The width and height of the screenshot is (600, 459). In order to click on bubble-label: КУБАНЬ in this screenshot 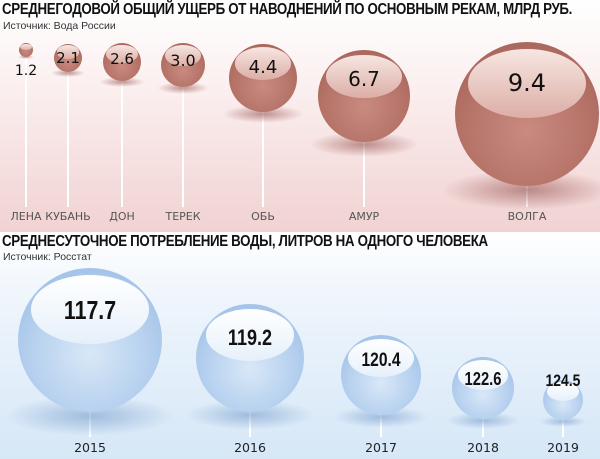, I will do `click(68, 216)`.